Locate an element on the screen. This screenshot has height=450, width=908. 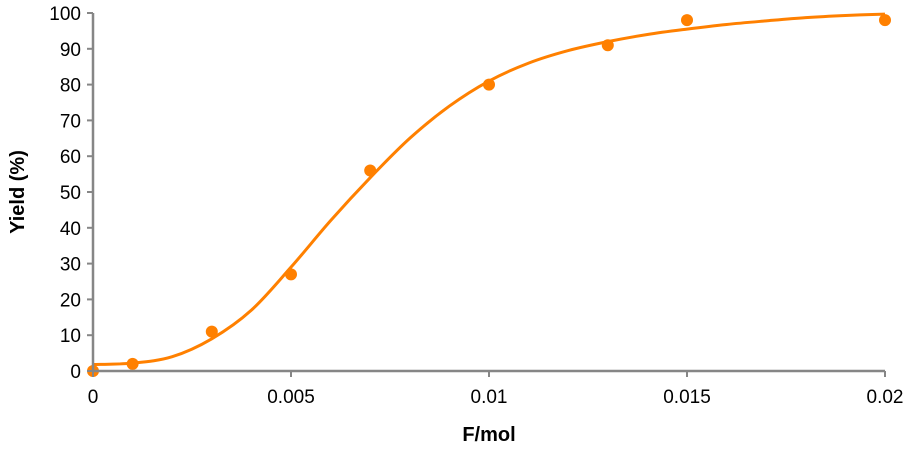
y-tick-label: 60 is located at coordinates (70, 157).